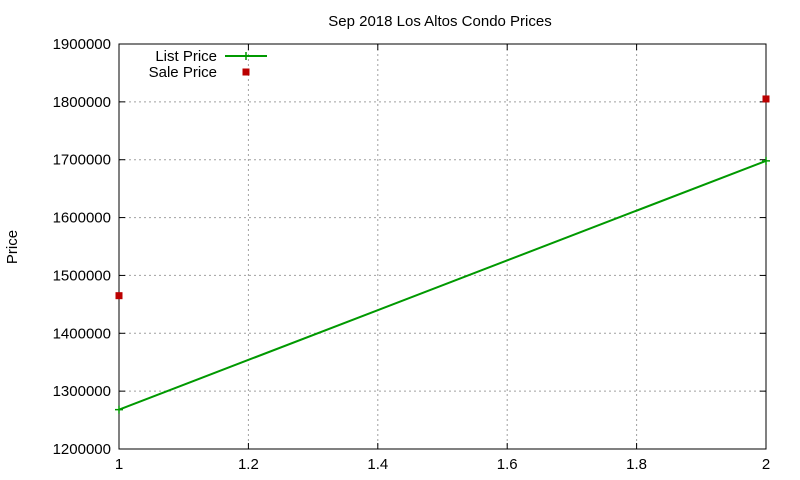 The height and width of the screenshot is (480, 800). I want to click on y-axis-label: Price, so click(12, 247).